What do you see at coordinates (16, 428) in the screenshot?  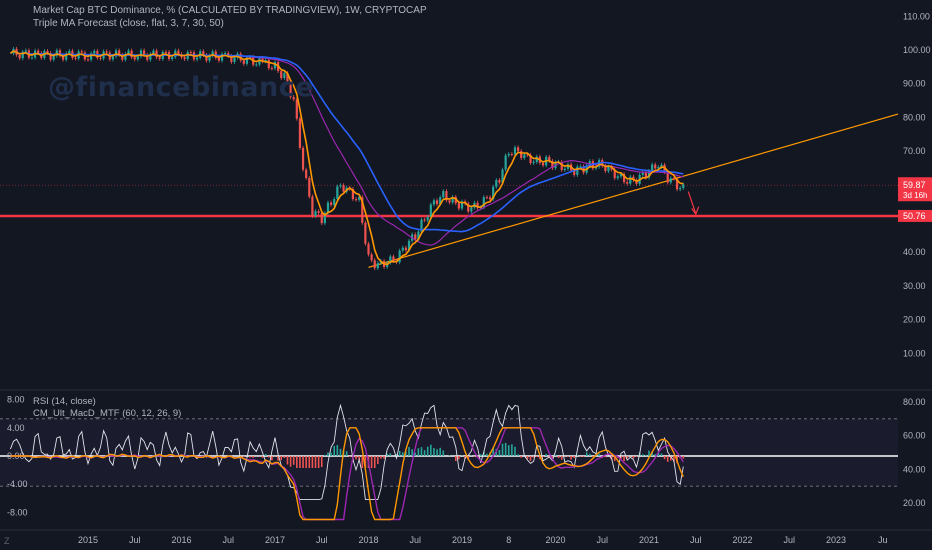 I see `macd-tick-label: 4.00` at bounding box center [16, 428].